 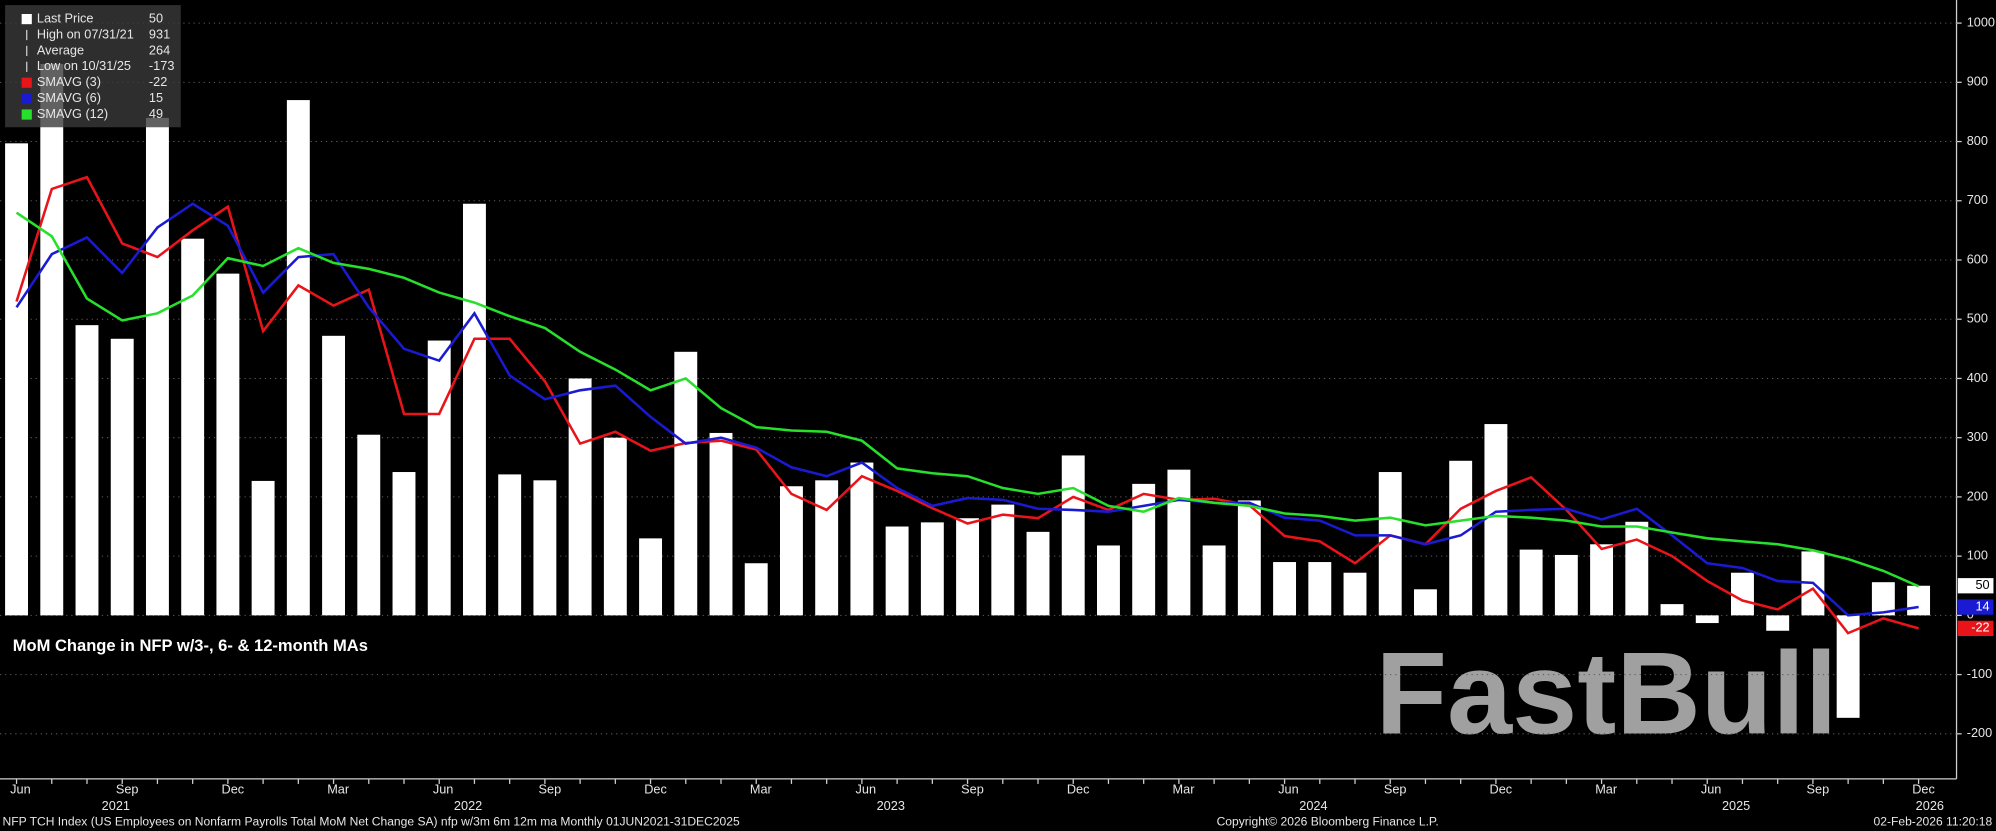 What do you see at coordinates (159, 33) in the screenshot?
I see `legend-value: 931` at bounding box center [159, 33].